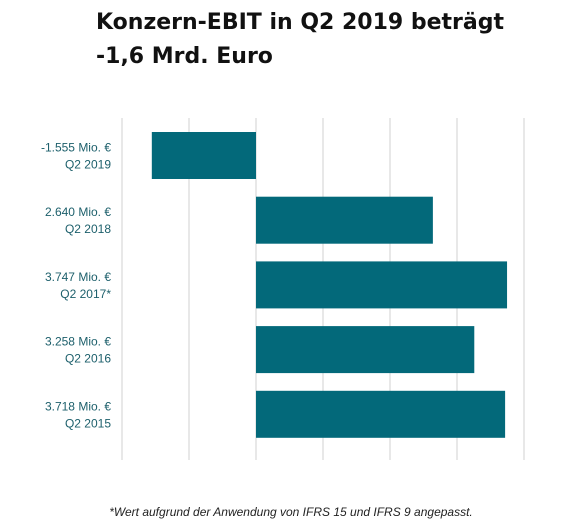 Image resolution: width=582 pixels, height=528 pixels. What do you see at coordinates (88, 165) in the screenshot?
I see `category-label: Q2 2019` at bounding box center [88, 165].